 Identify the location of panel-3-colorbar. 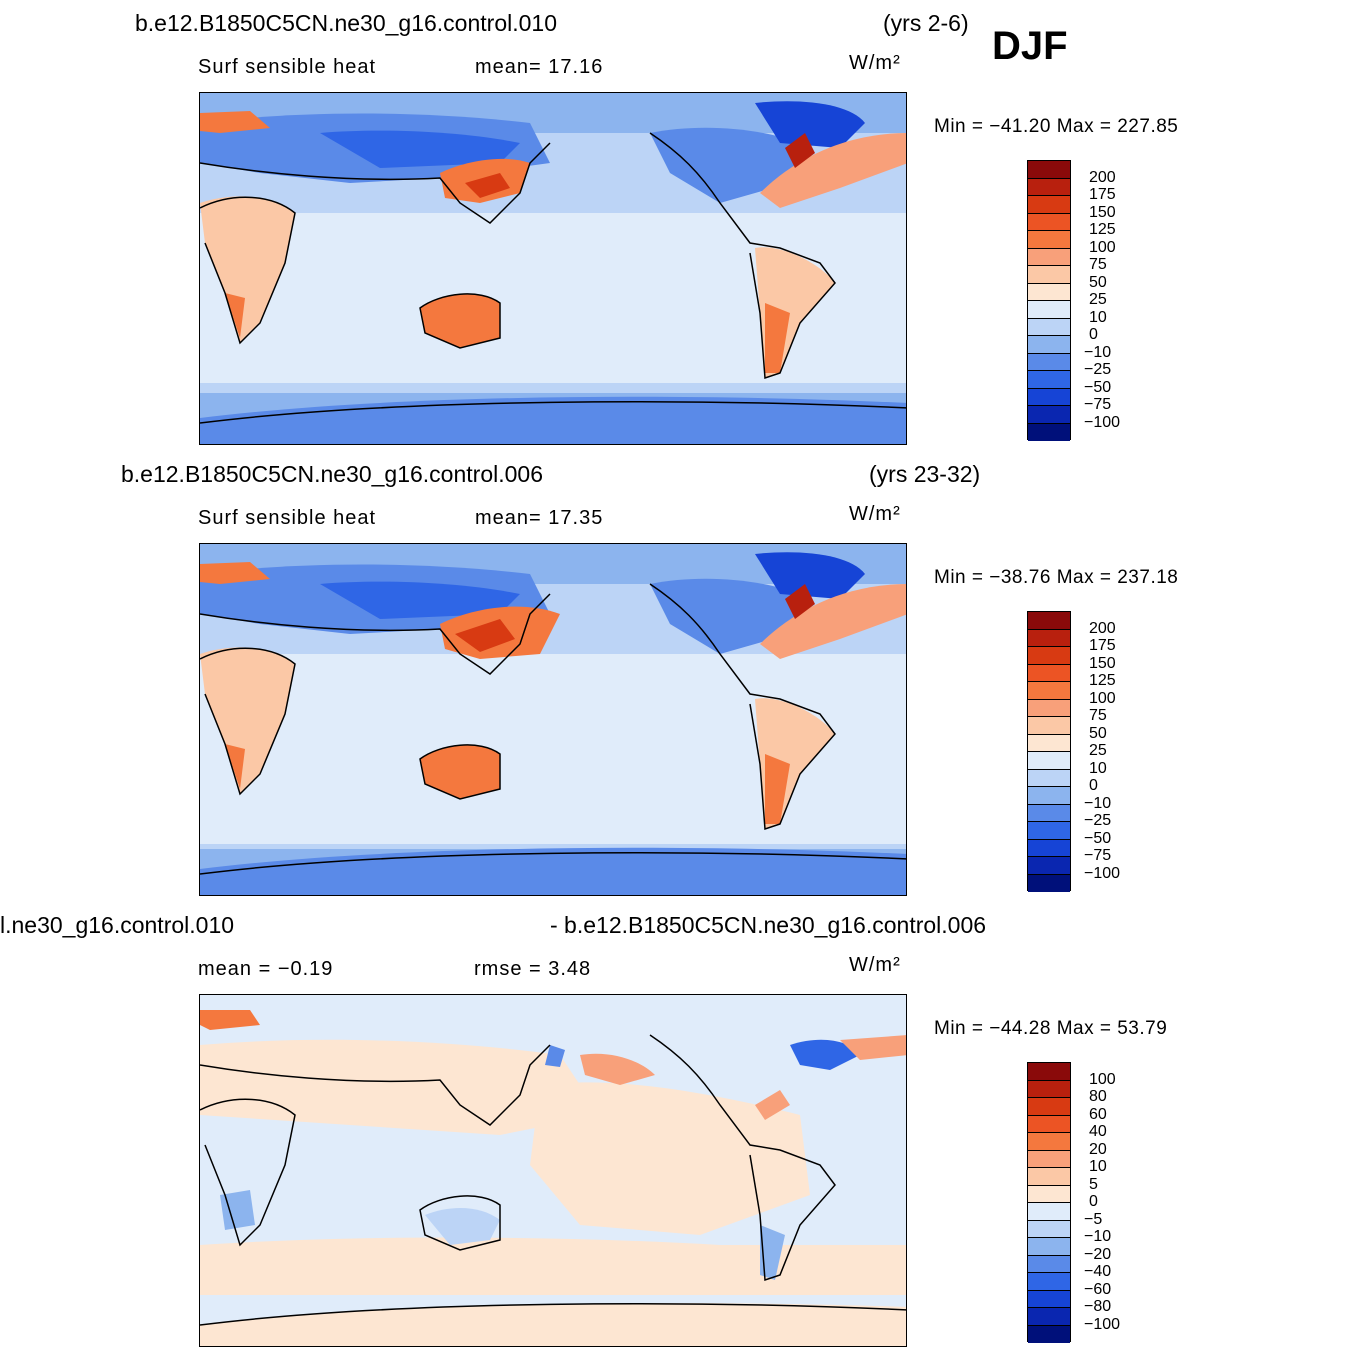
(1049, 1202).